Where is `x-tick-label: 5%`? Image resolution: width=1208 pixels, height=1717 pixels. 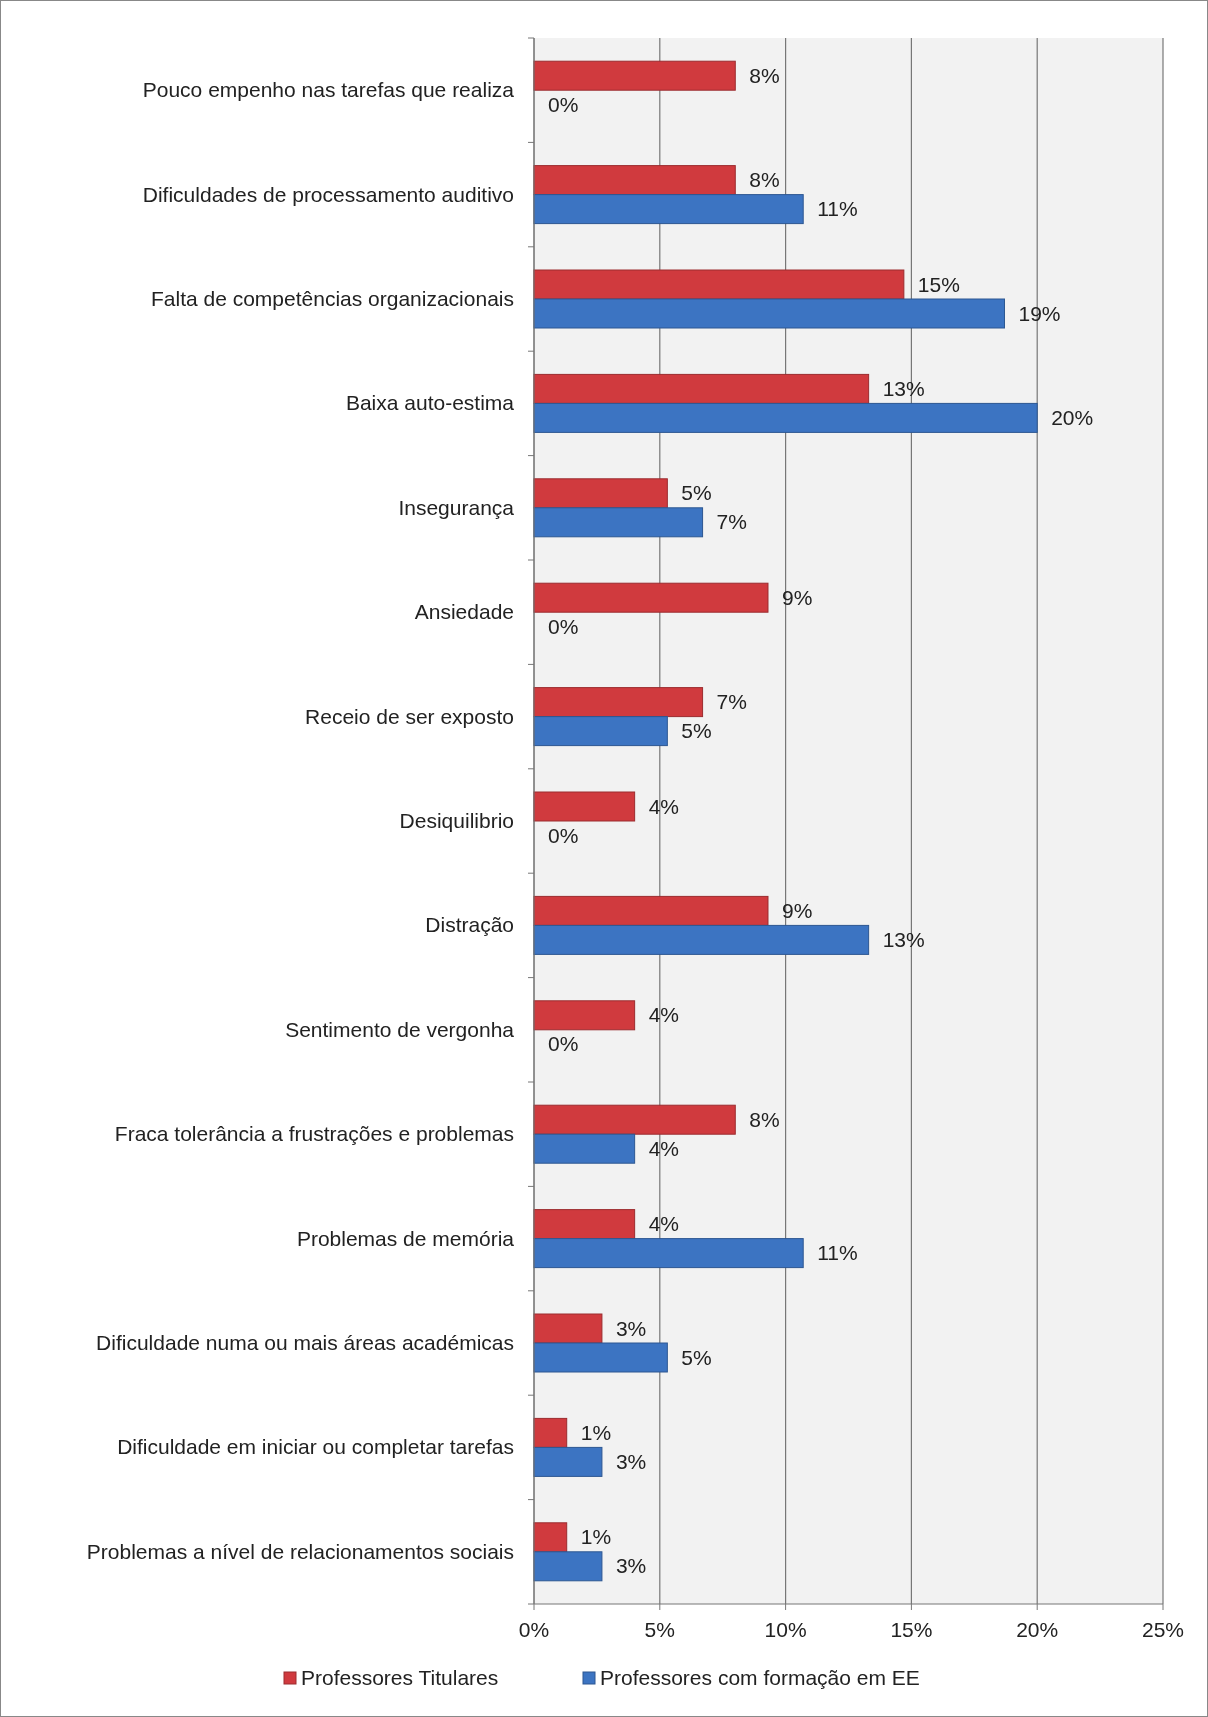
x-tick-label: 5% is located at coordinates (659, 1629).